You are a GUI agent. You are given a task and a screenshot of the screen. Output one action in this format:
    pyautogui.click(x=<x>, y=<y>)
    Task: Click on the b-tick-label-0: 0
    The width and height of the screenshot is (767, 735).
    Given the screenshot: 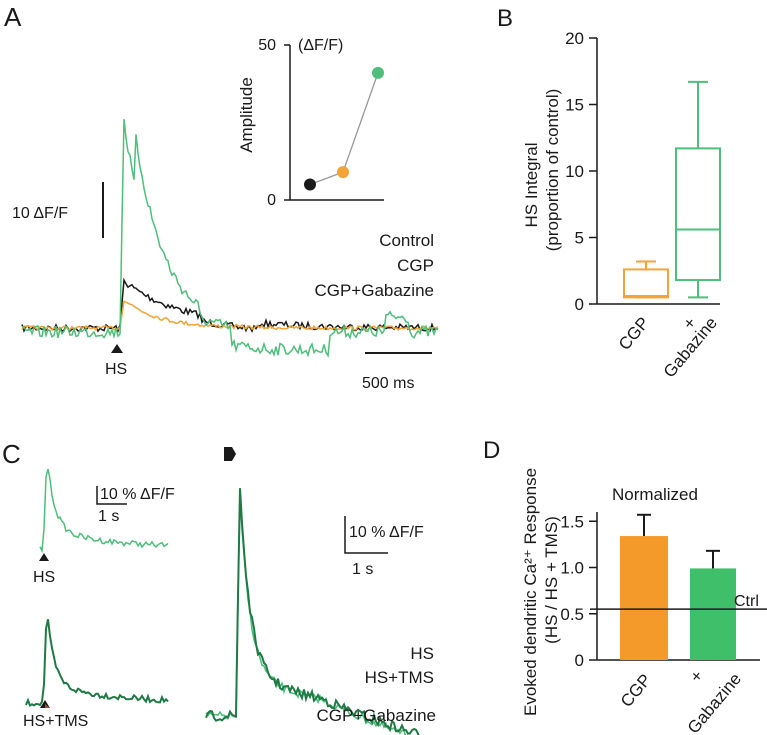 What is the action you would take?
    pyautogui.click(x=579, y=304)
    